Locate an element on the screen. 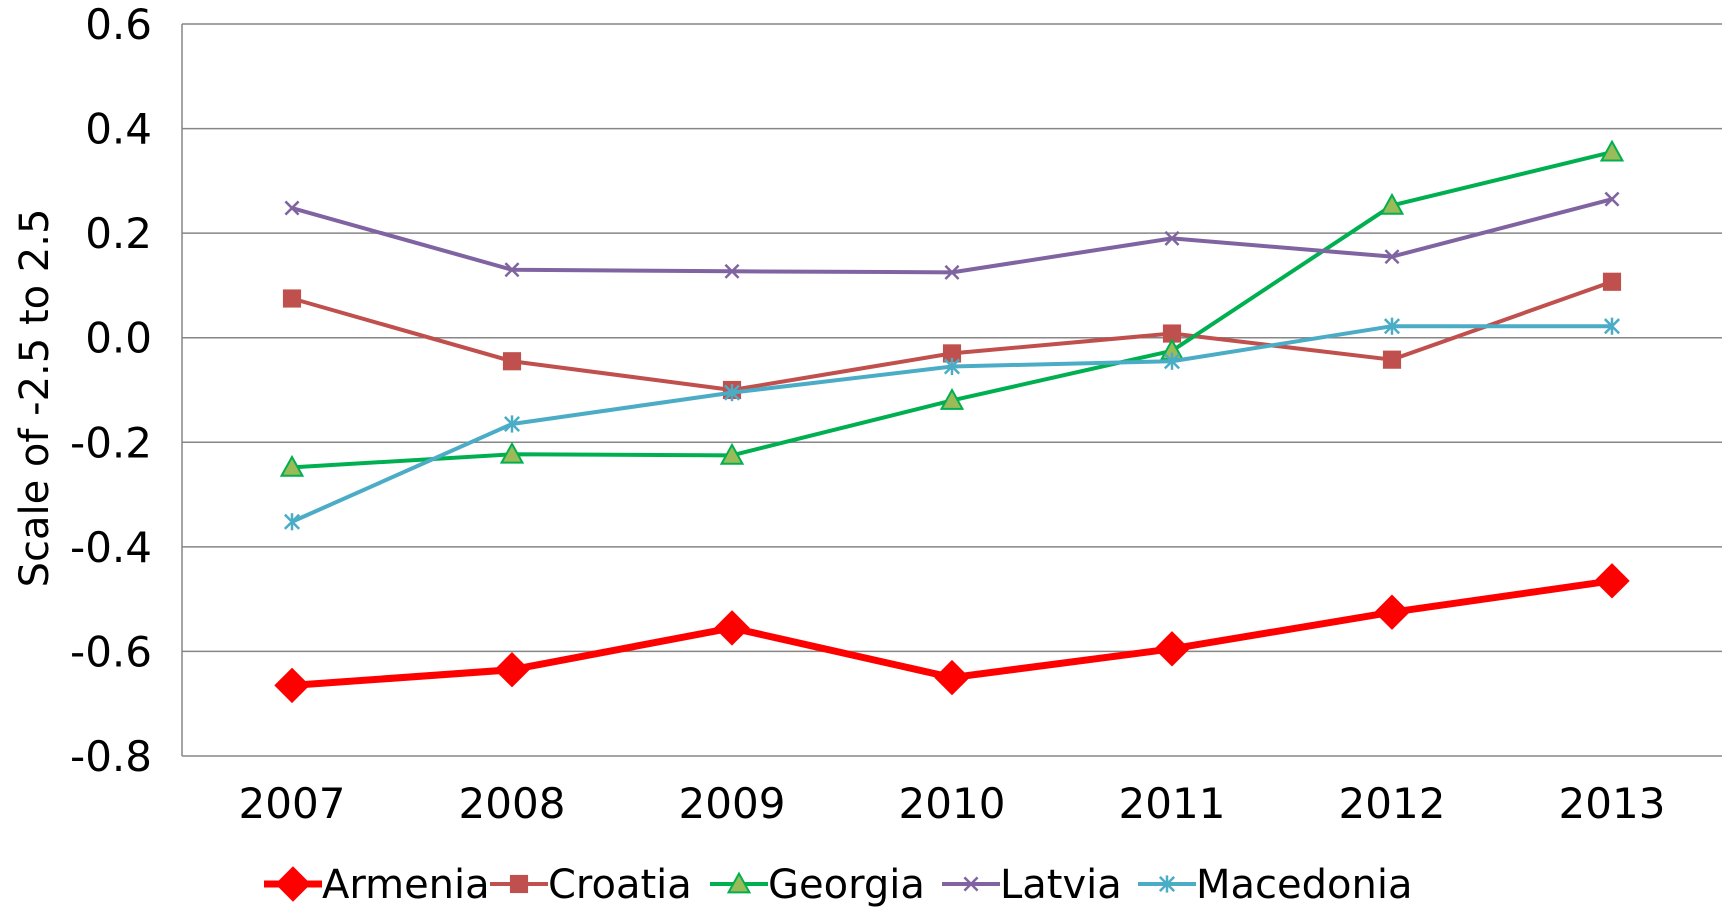 This screenshot has height=910, width=1731. x-tick-label: 2010 is located at coordinates (952, 803).